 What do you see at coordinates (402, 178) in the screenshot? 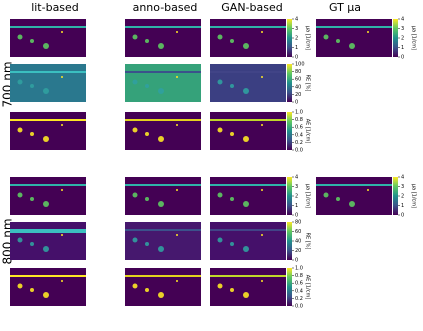
I see `colorbar-tick-label: 4` at bounding box center [402, 178].